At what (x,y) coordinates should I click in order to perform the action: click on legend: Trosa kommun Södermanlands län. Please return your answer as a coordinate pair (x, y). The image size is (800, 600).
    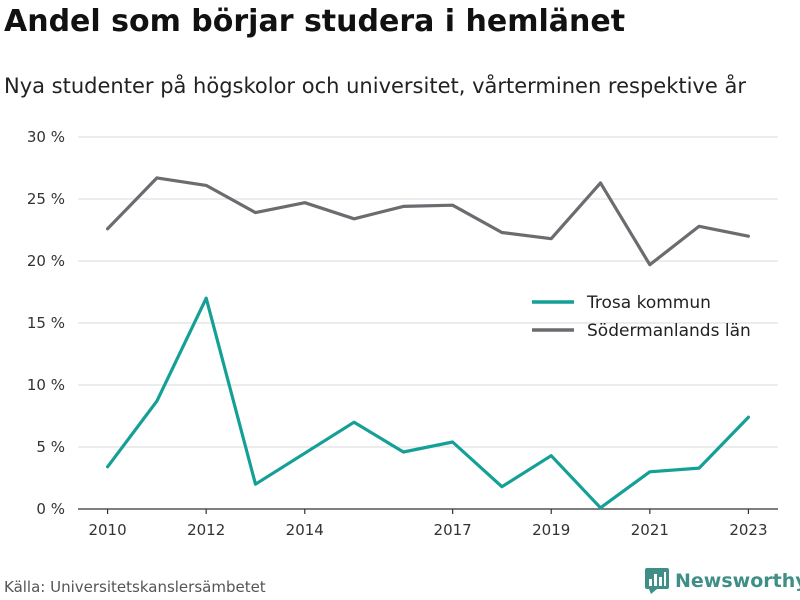
    Looking at the image, I should click on (641, 317).